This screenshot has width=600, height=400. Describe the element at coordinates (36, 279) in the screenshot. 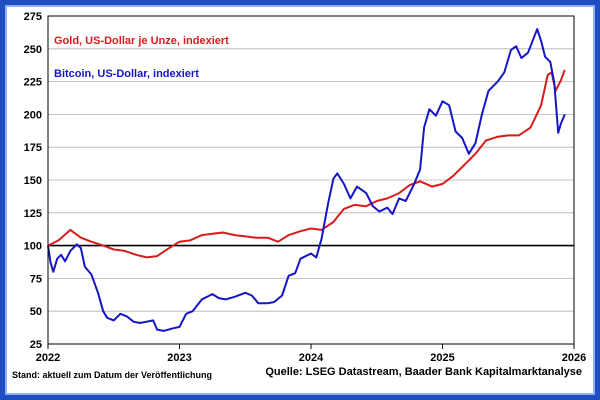

I see `y-tick-label: 75` at that location.